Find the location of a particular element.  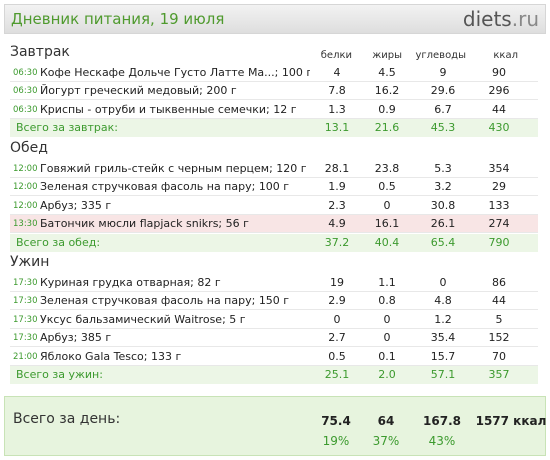

value-kcal: 430 is located at coordinates (499, 128).